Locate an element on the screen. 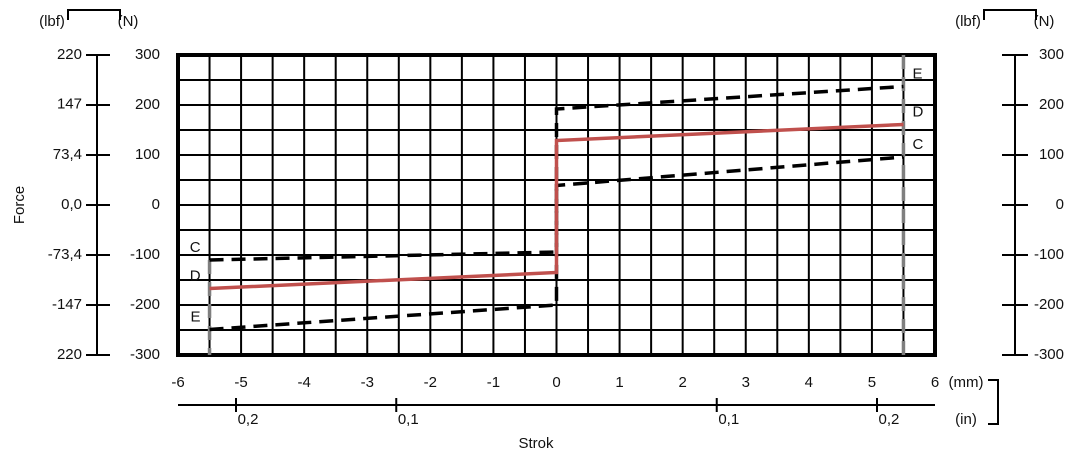  x-tick-label: -3 is located at coordinates (367, 382).